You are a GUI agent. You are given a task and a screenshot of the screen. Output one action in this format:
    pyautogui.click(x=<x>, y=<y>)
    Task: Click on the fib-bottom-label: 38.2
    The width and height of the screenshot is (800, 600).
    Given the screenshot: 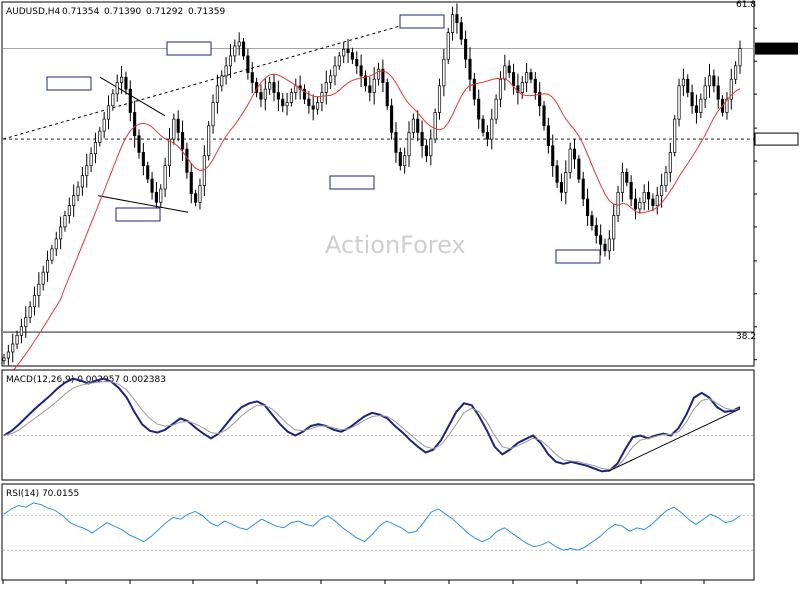 What is the action you would take?
    pyautogui.click(x=746, y=337)
    